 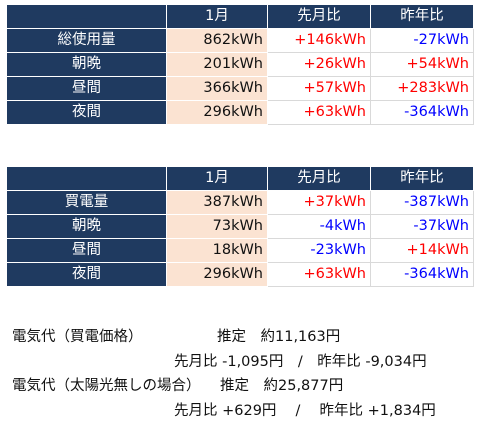 I want to click on purchase-cost-compare: 先月比 -1,095円 / 昨年比 -9,034円, so click(x=300, y=361).